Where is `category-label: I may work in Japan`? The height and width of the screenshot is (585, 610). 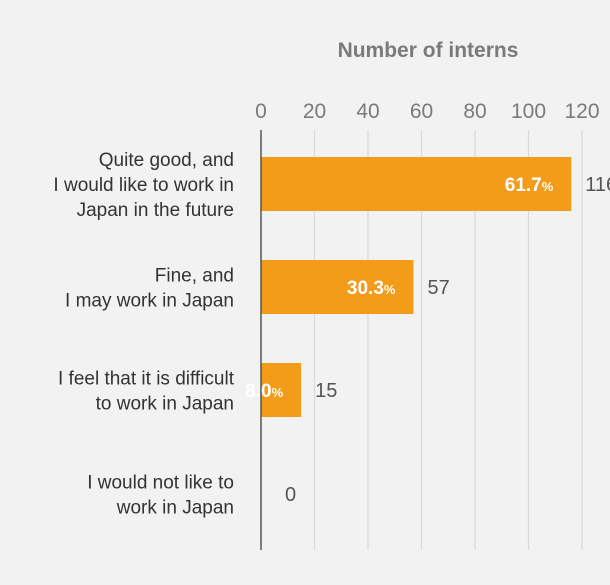 category-label: I may work in Japan is located at coordinates (149, 301).